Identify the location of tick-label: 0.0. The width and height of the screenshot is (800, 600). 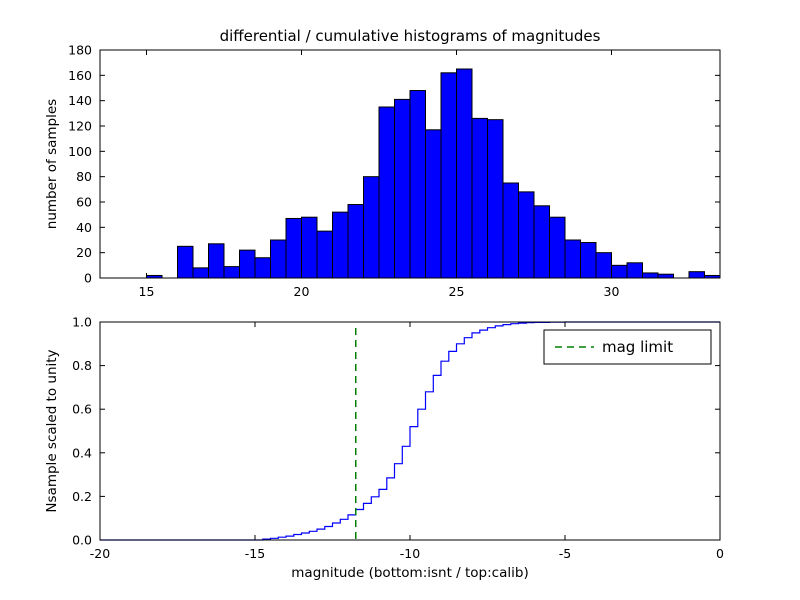
(82, 540).